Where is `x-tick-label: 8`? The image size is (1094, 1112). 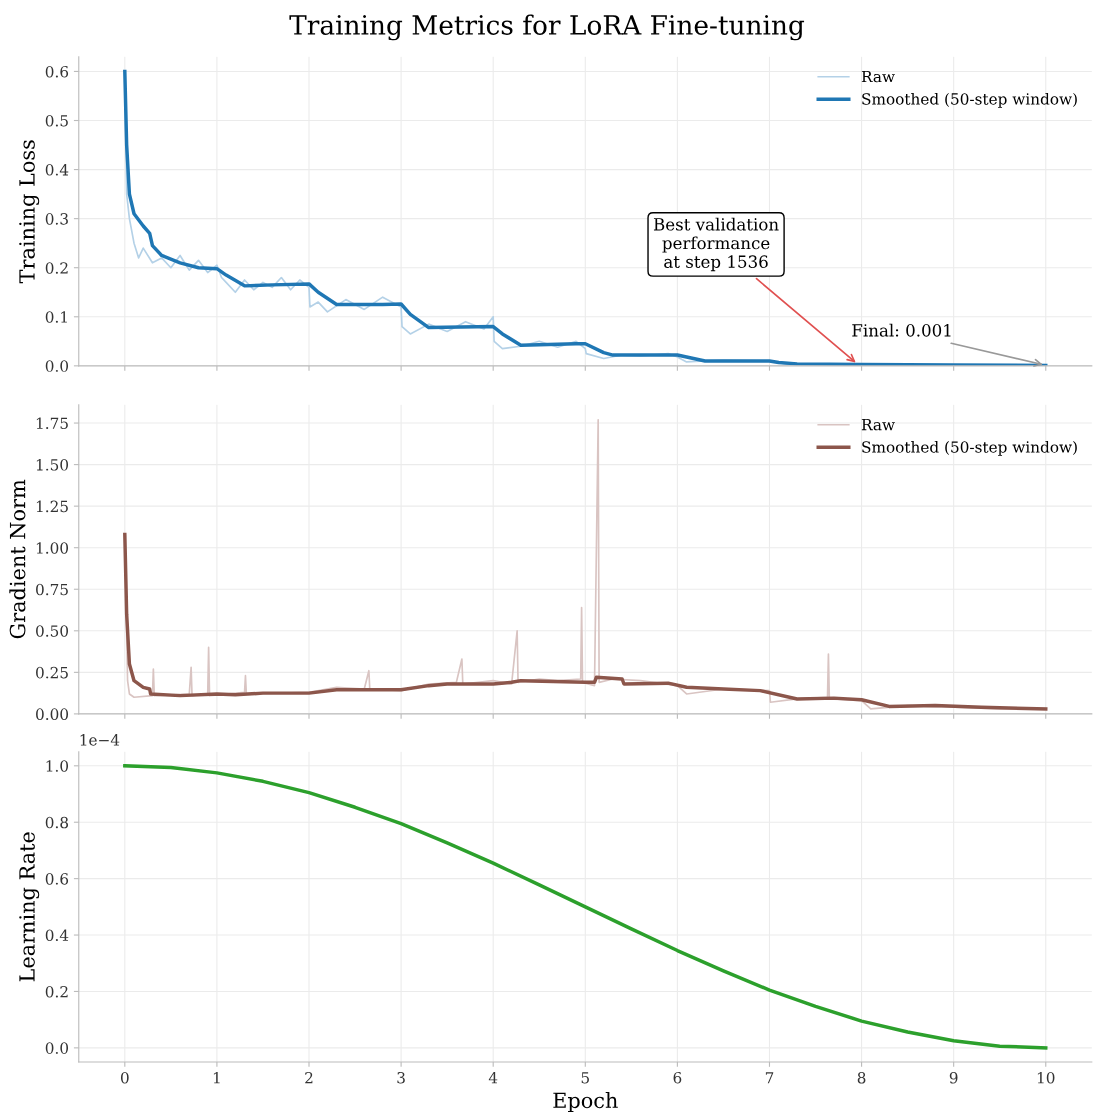
x-tick-label: 8 is located at coordinates (861, 1077).